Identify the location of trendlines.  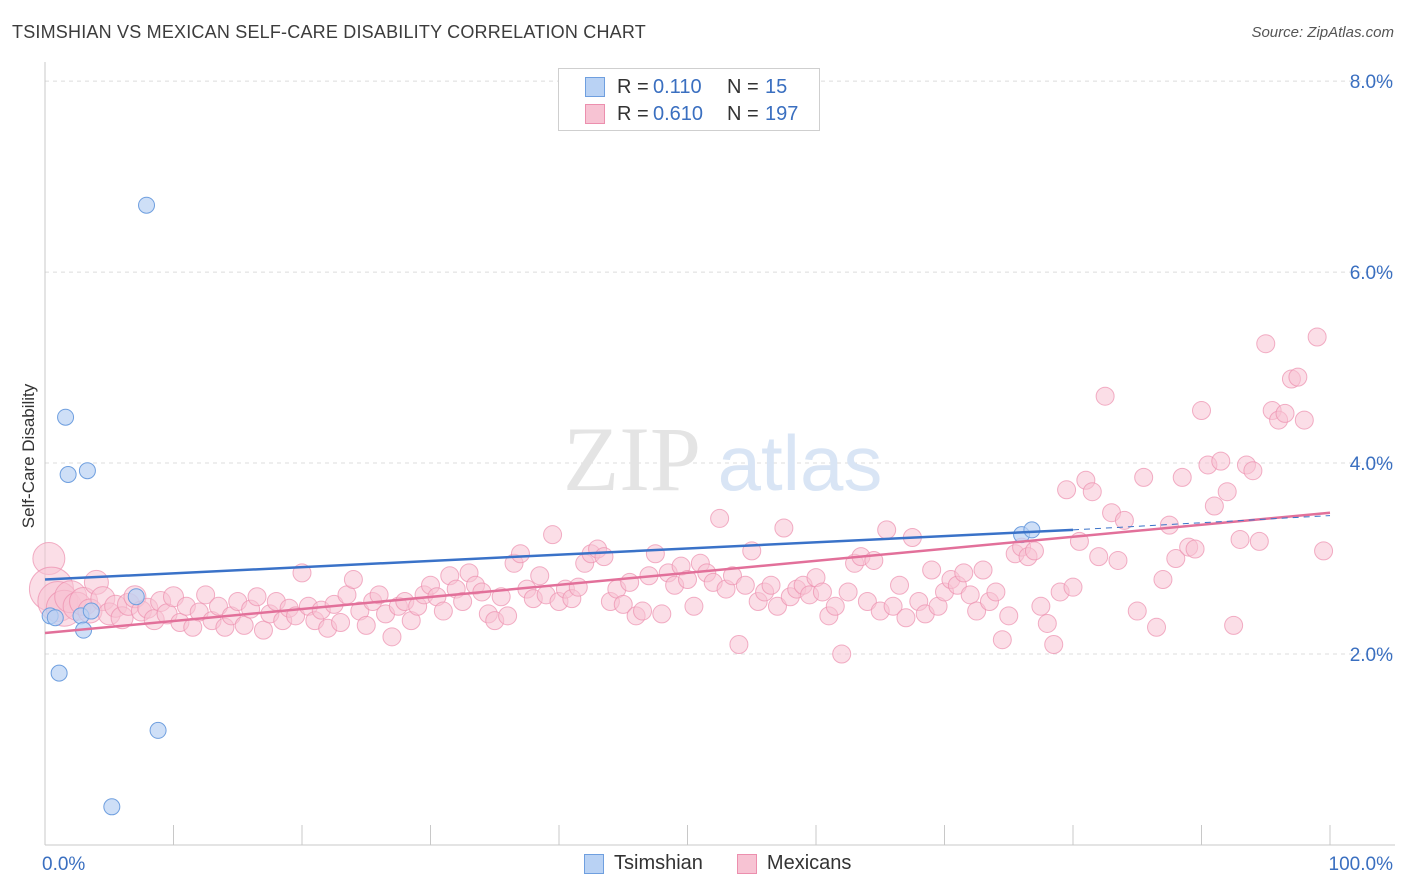
(687, 573).